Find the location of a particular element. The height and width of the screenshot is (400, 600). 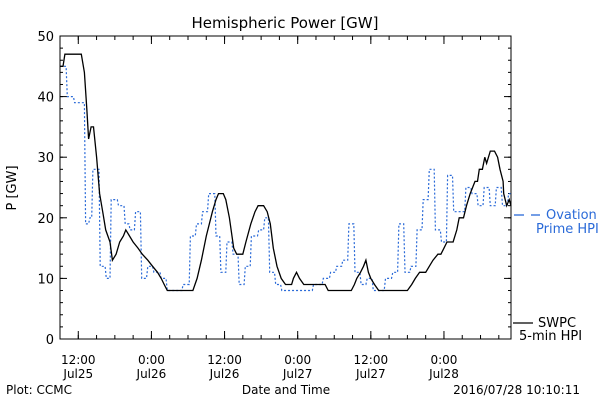

y-tick-label: 30 is located at coordinates (45, 158).